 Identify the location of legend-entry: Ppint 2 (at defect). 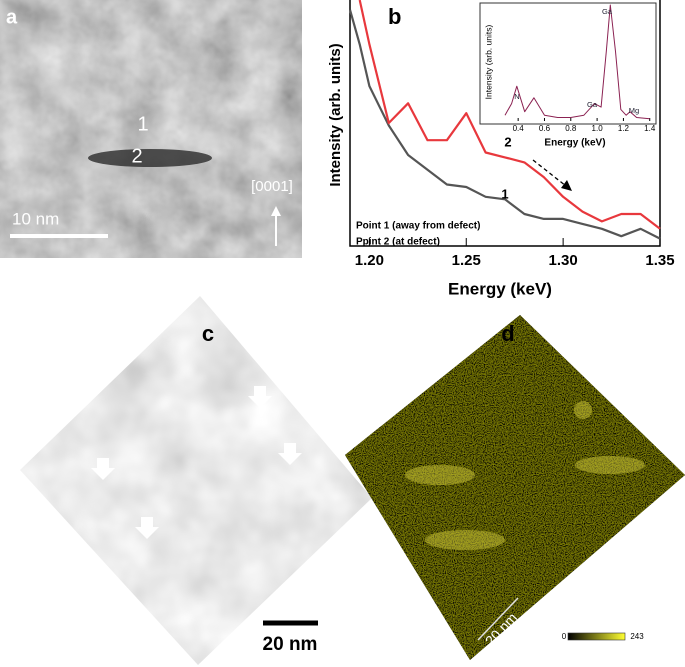
(398, 242).